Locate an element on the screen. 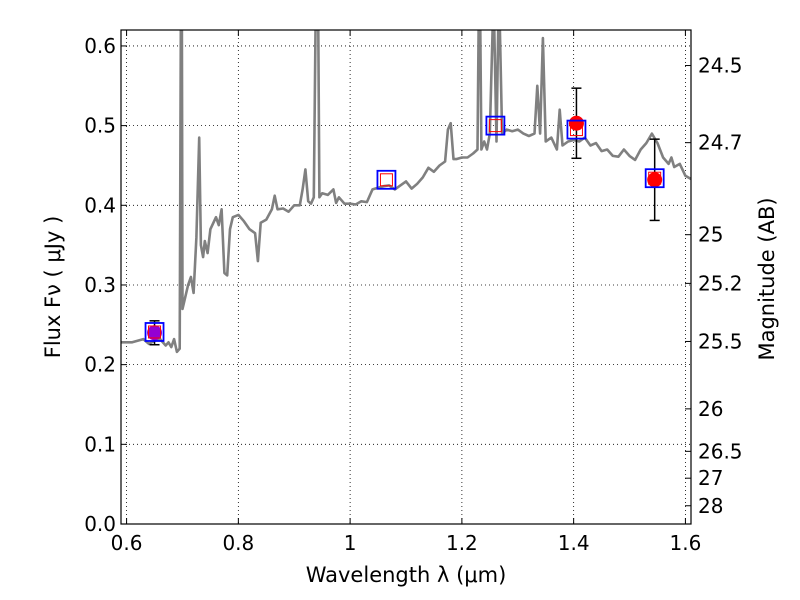  y-tick-label: 0.2 is located at coordinates (100, 365).